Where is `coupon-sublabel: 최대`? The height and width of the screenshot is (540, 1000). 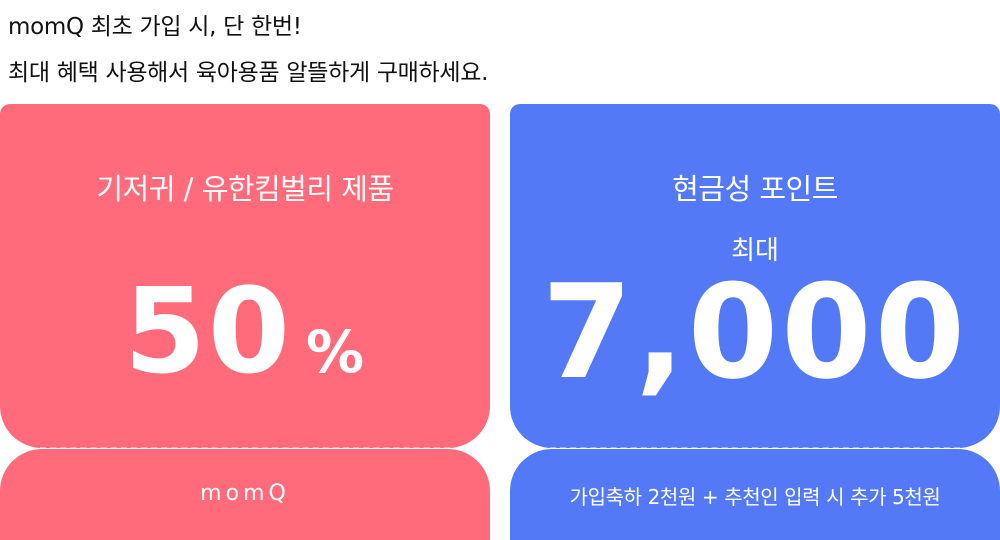
coupon-sublabel: 최대 is located at coordinates (755, 251).